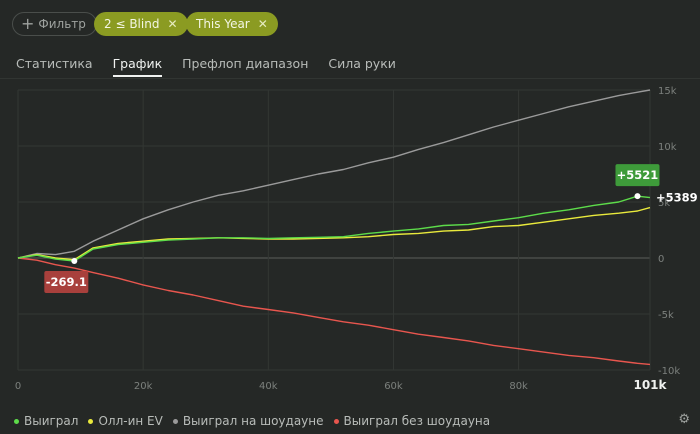 Image resolution: width=700 pixels, height=434 pixels. Describe the element at coordinates (18, 386) in the screenshot. I see `x-tick-label: 0` at that location.